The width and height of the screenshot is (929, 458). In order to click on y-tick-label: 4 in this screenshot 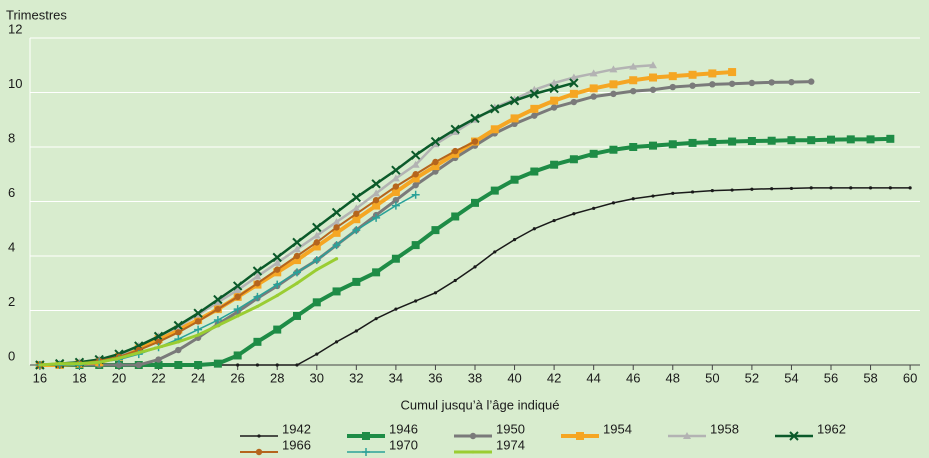, I will do `click(11, 246)`.